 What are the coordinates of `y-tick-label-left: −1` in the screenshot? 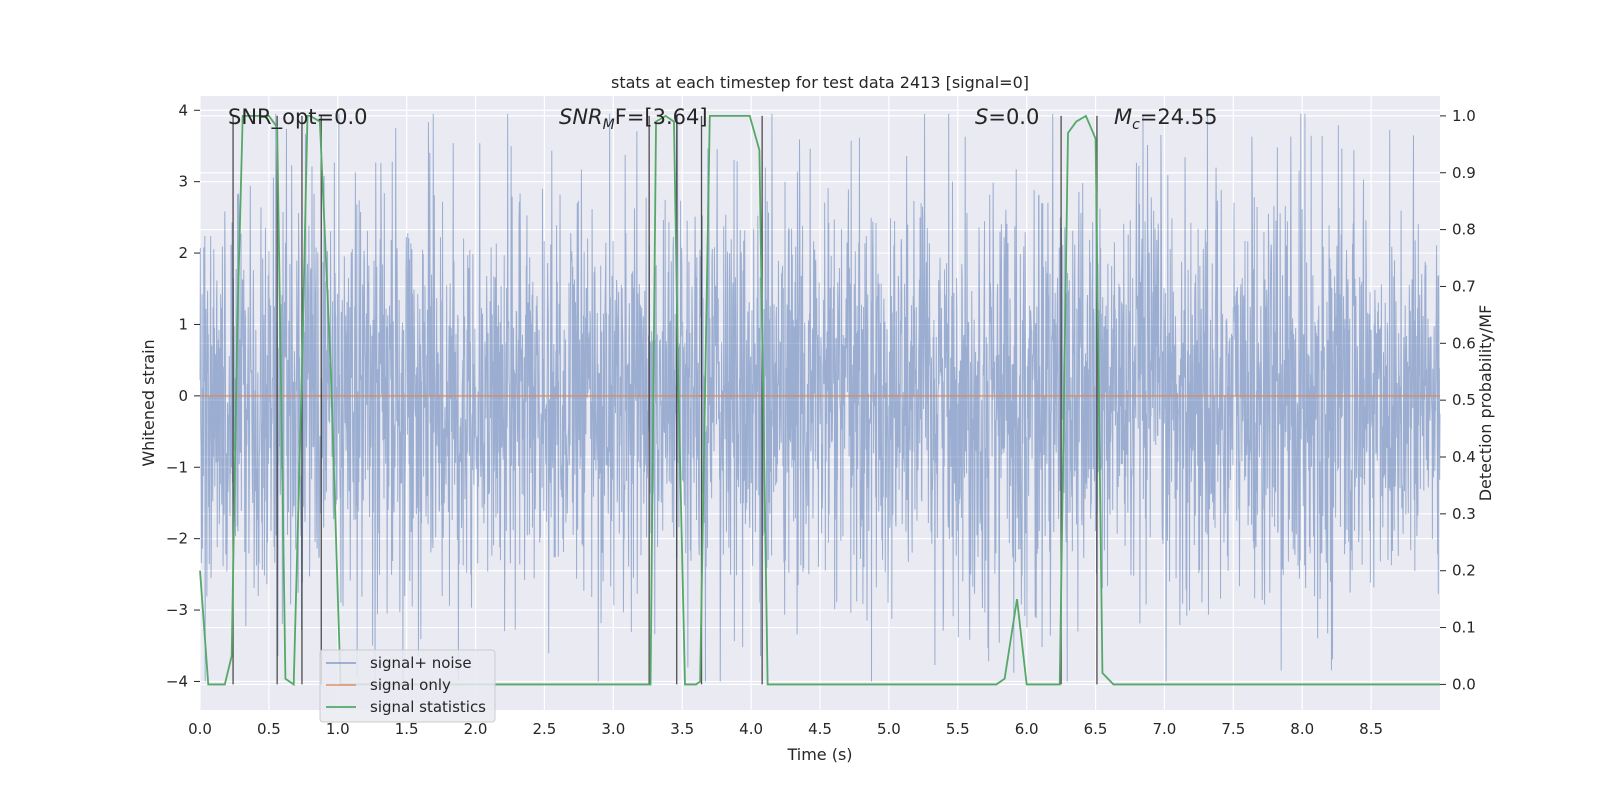 It's located at (177, 467).